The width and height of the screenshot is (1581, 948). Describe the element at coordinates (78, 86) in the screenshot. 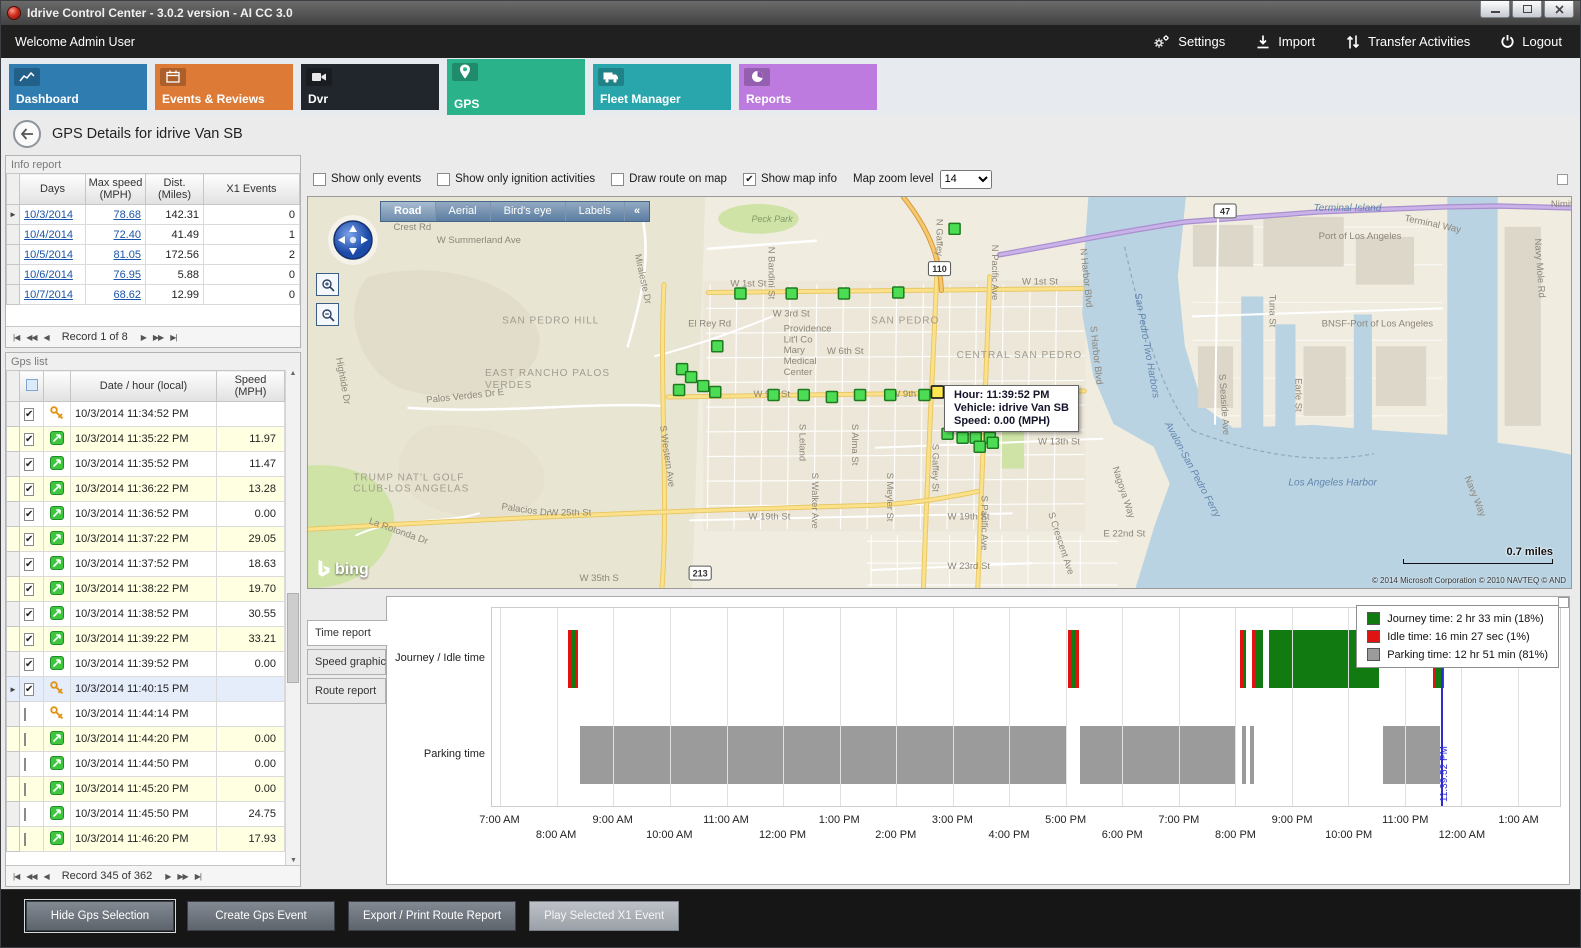

I see `nav-tab-dashboard: Dashboard` at that location.